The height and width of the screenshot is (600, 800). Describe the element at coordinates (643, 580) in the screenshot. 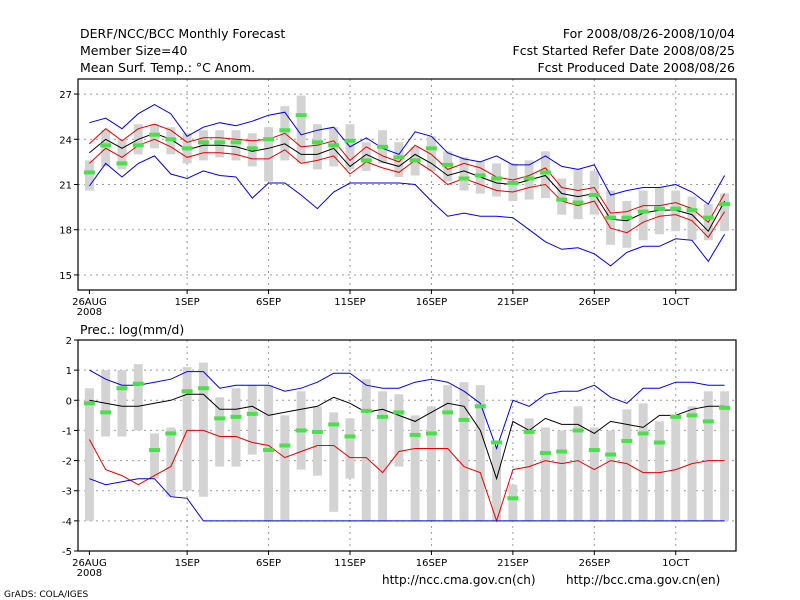

I see `url-en: http://bcc.cma.gov.cn(en)` at that location.